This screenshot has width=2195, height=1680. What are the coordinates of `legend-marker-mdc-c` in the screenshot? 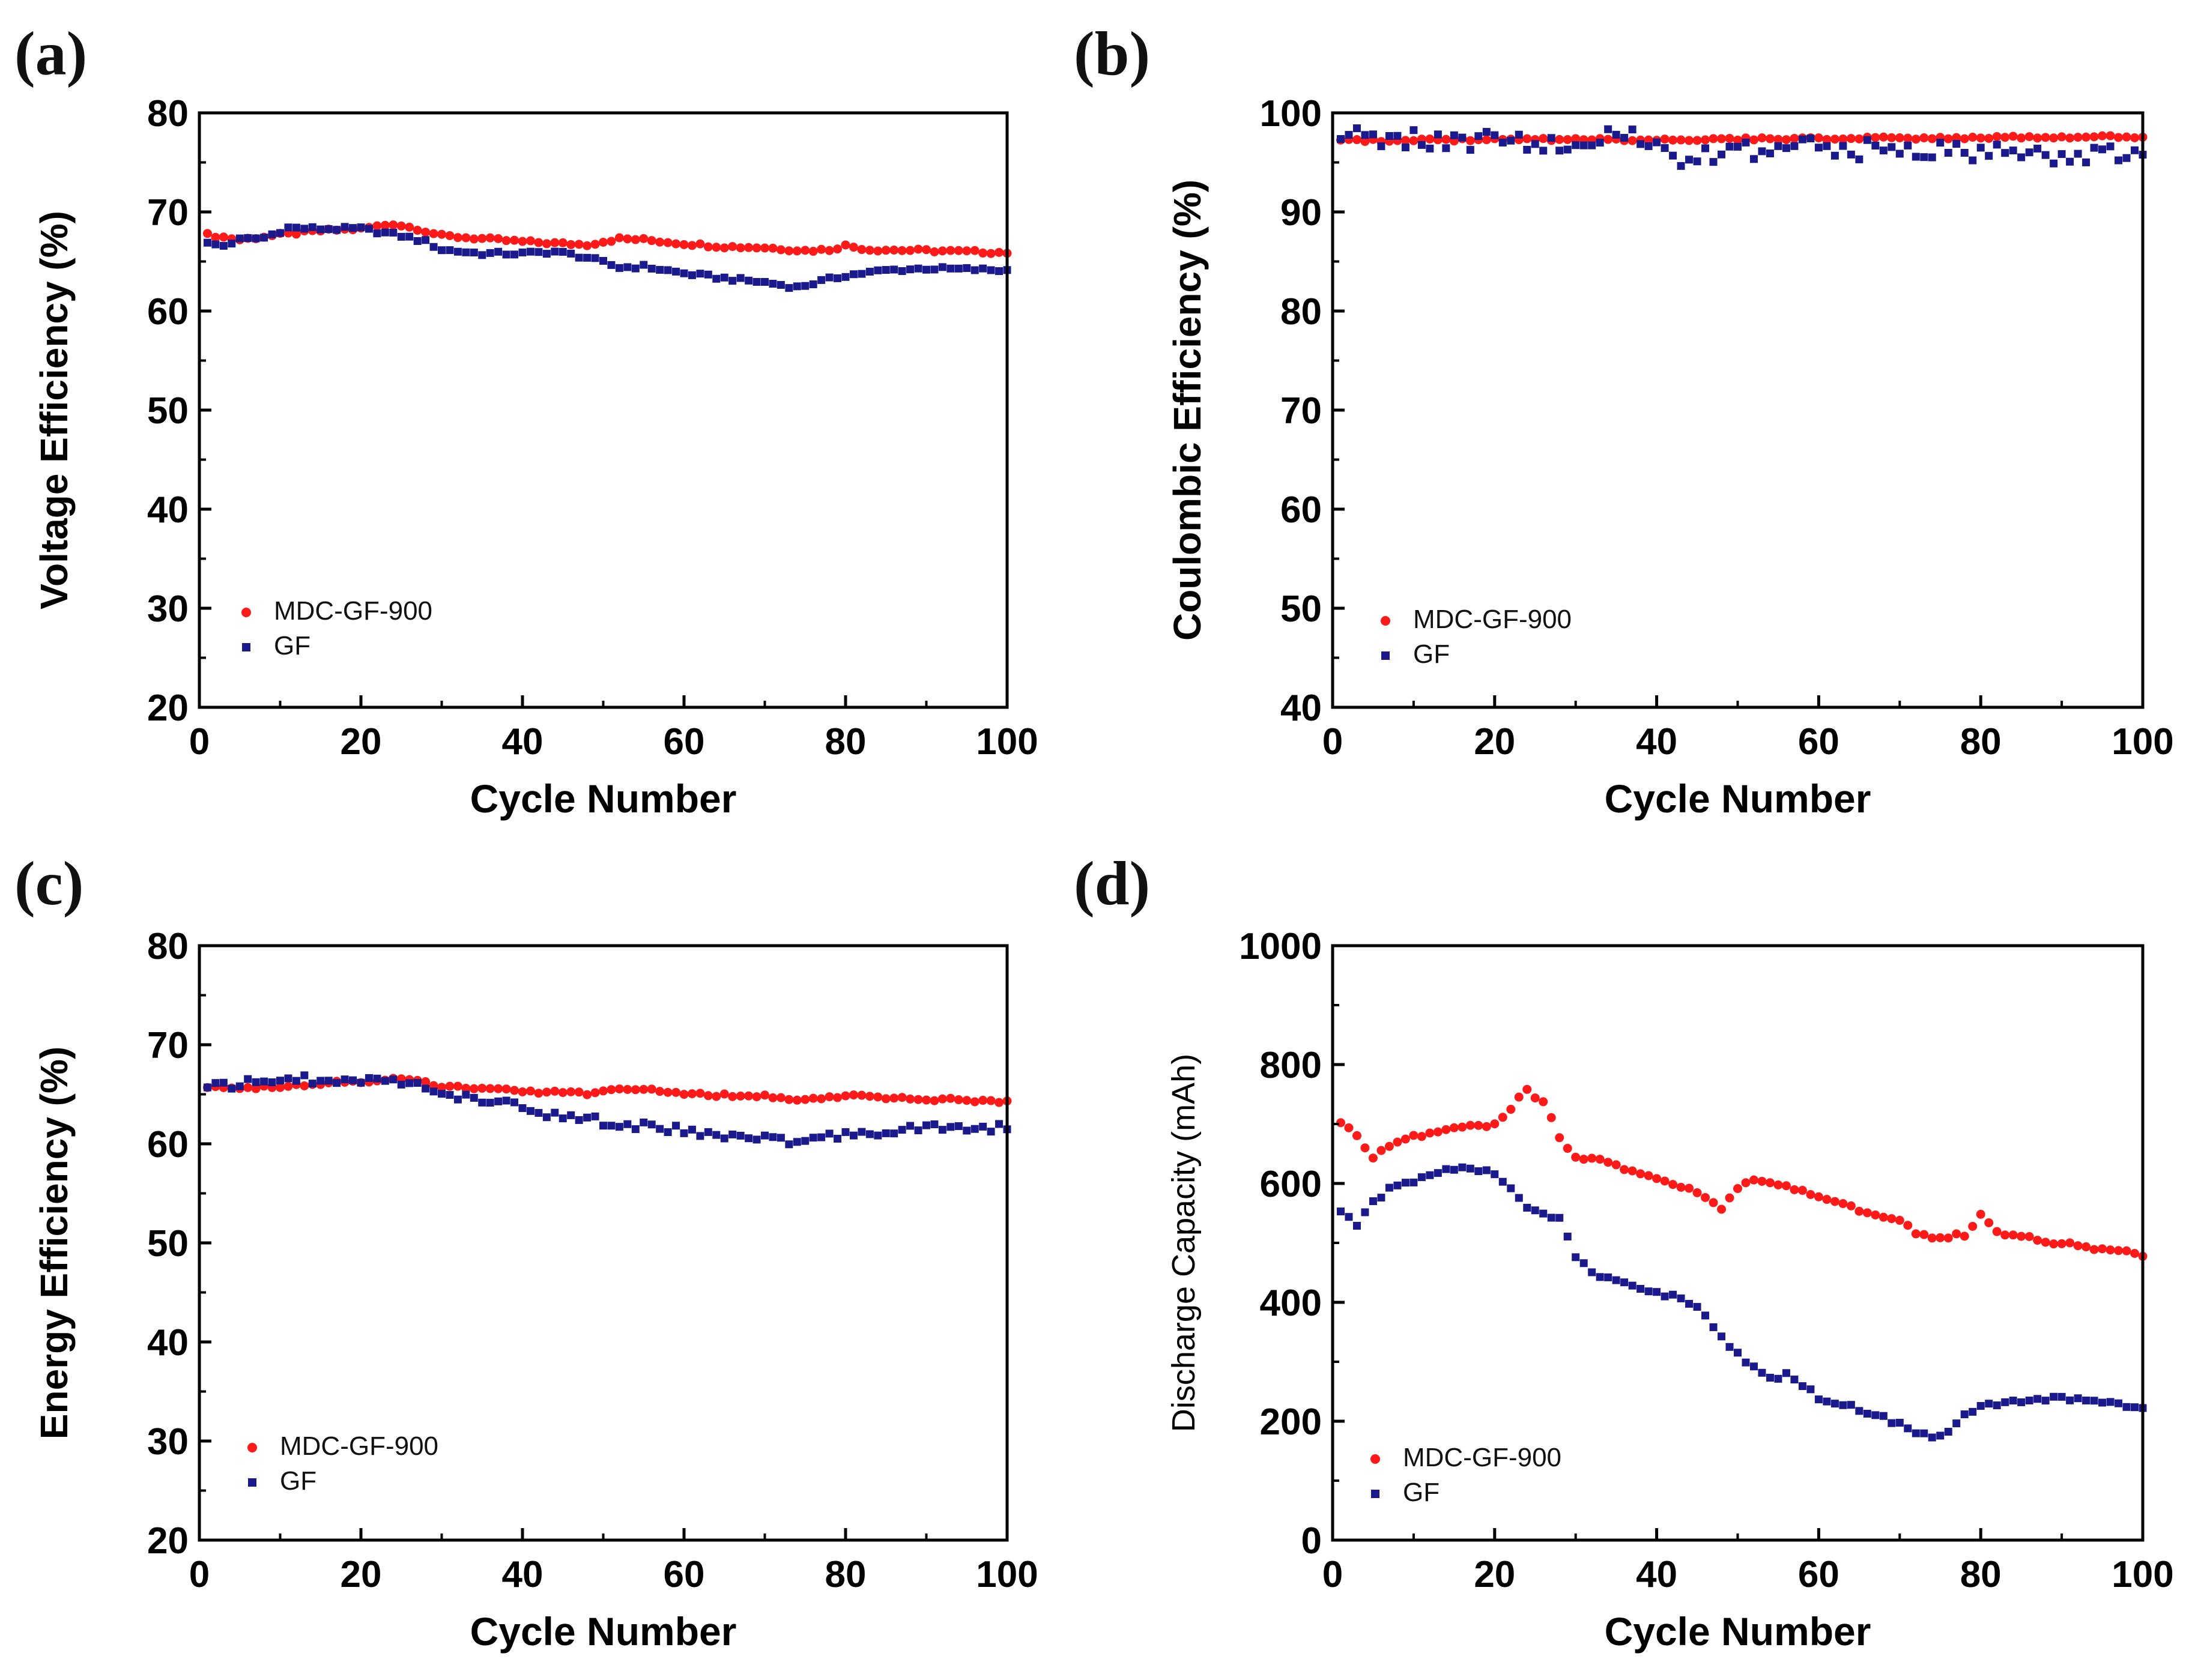 It's located at (252, 1447).